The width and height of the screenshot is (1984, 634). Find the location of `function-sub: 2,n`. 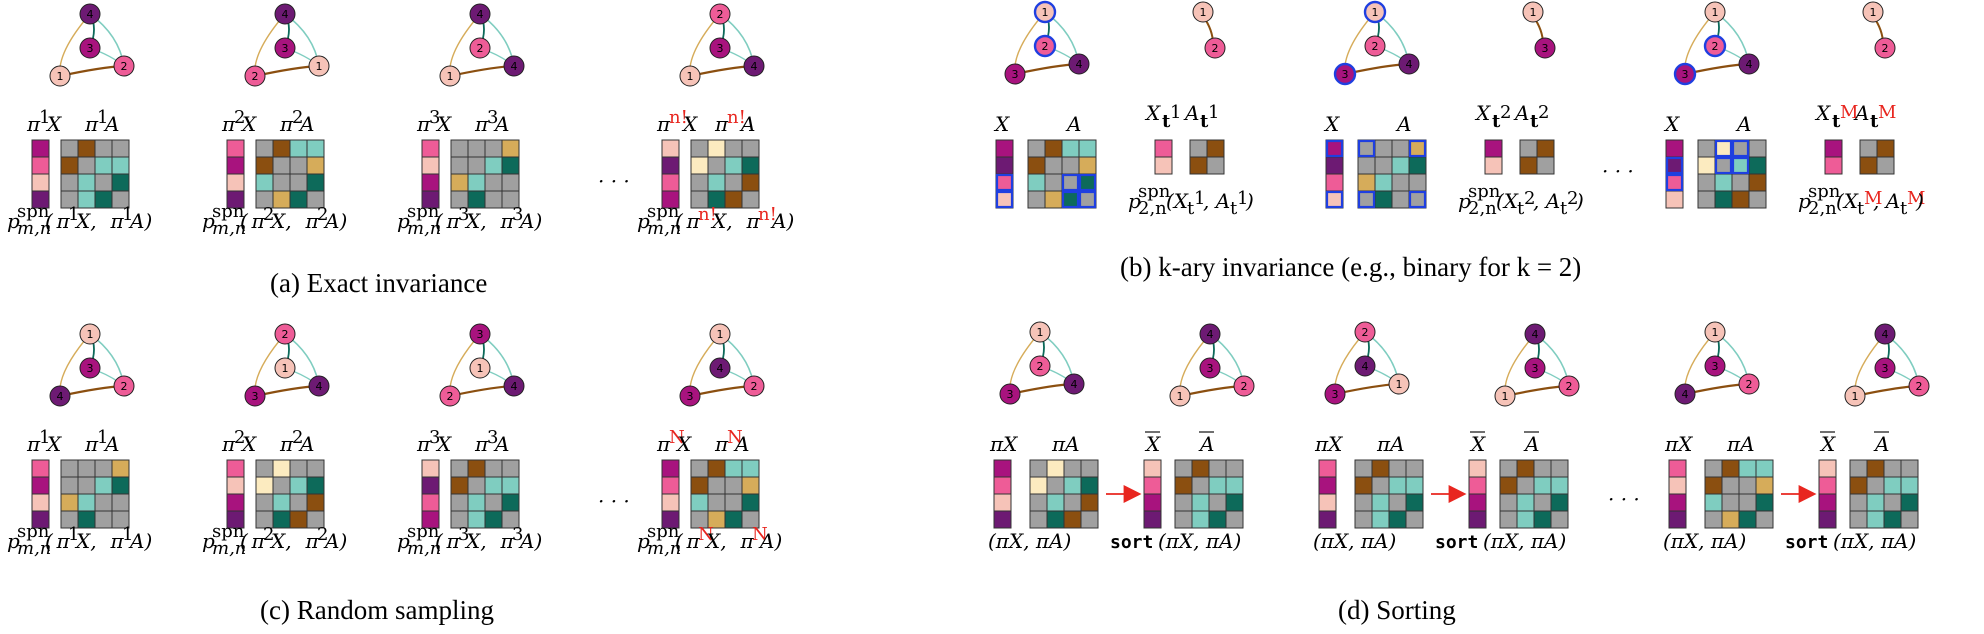

function-sub: 2,n is located at coordinates (1482, 208).